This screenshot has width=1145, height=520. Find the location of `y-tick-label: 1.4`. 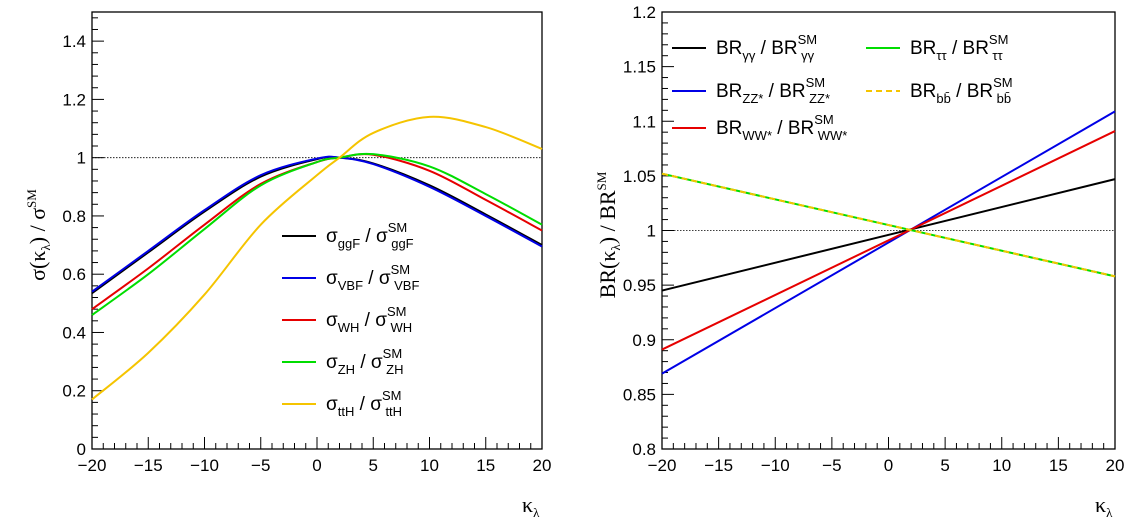

y-tick-label: 1.4 is located at coordinates (74, 41).